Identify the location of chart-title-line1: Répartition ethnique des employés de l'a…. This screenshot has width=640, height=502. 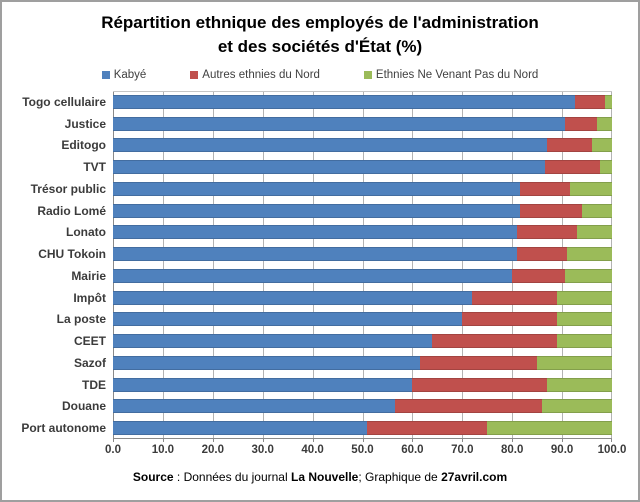
(320, 22).